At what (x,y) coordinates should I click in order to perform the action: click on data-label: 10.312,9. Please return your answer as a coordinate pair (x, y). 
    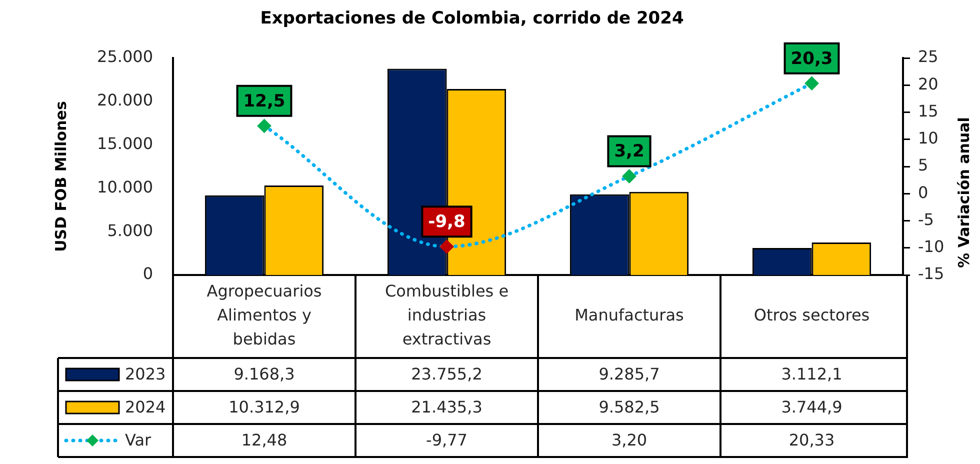
    Looking at the image, I should click on (264, 407).